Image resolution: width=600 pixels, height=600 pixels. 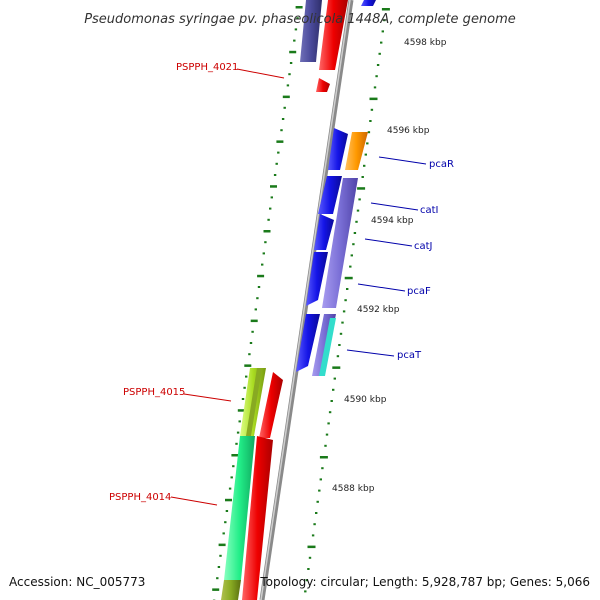 I want to click on gene-label: catJ, so click(x=423, y=246).